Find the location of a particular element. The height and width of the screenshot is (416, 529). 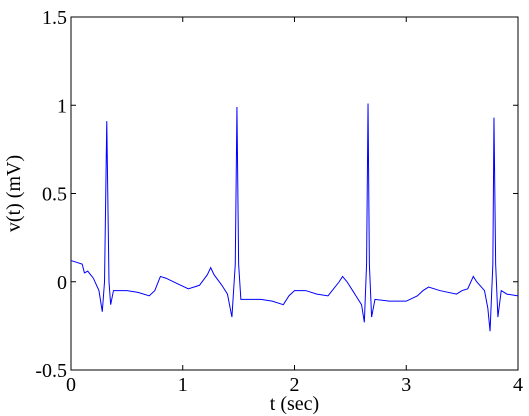

x-tick-label: 2 is located at coordinates (295, 385).